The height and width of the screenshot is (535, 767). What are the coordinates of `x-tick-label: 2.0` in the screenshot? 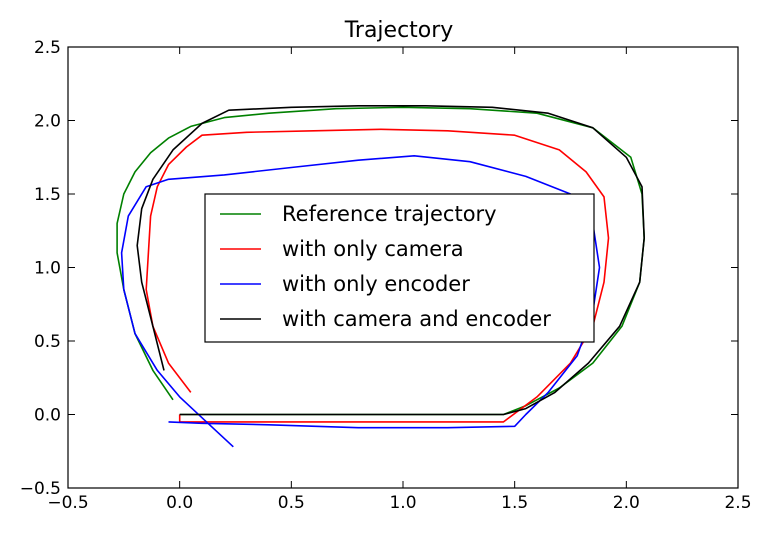 It's located at (626, 503).